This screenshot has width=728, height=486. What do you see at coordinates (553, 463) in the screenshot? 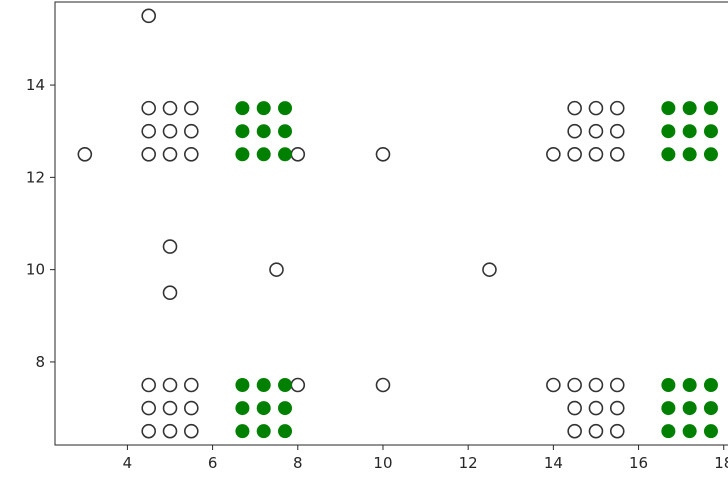
I see `x-tick-label: 14` at bounding box center [553, 463].